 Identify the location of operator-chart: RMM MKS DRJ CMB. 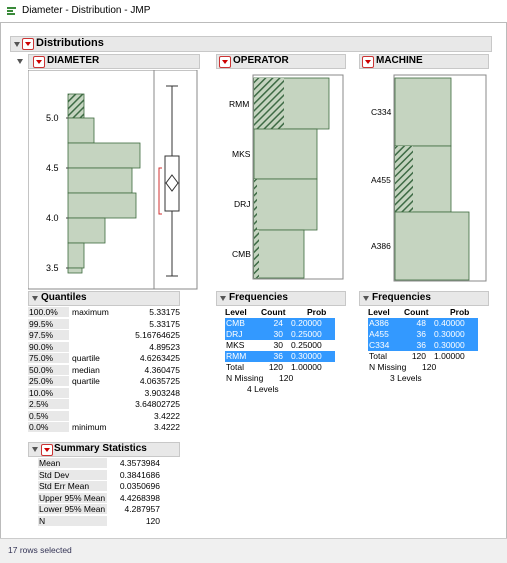
(280, 175).